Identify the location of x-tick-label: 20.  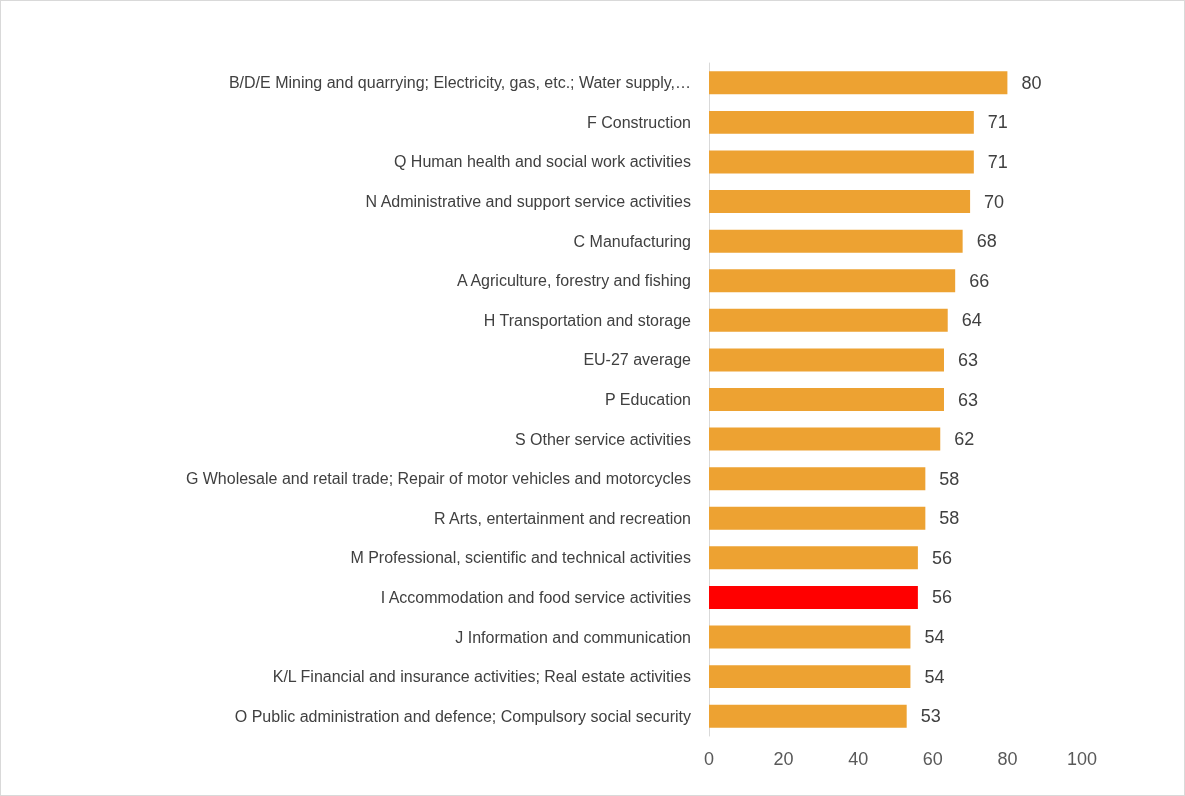
(783, 759).